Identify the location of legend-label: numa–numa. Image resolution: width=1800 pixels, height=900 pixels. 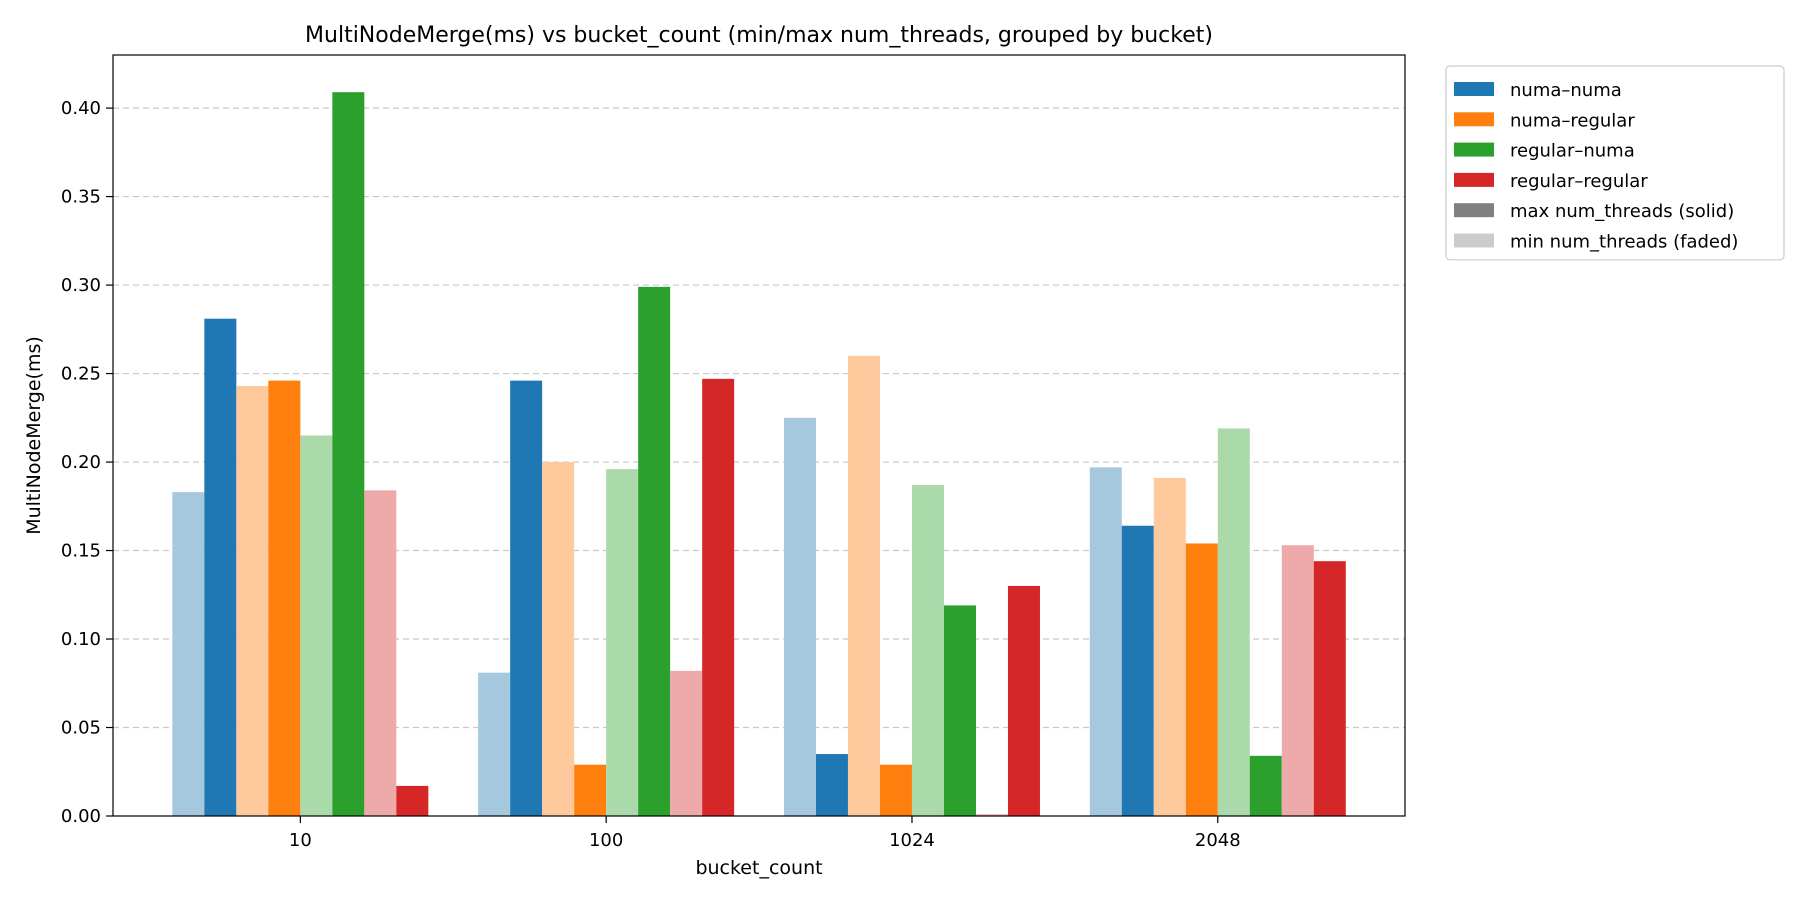
(1566, 90).